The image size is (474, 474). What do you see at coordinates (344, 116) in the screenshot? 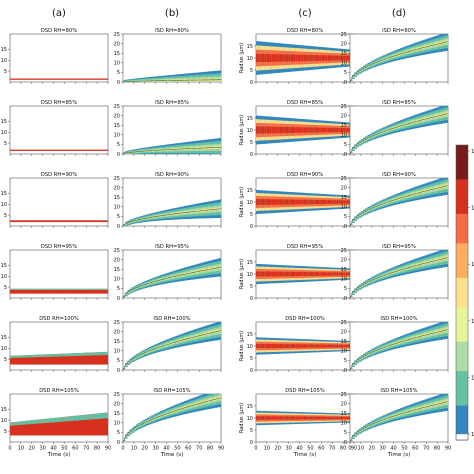
I see `y-tick-label: 20` at bounding box center [344, 116].